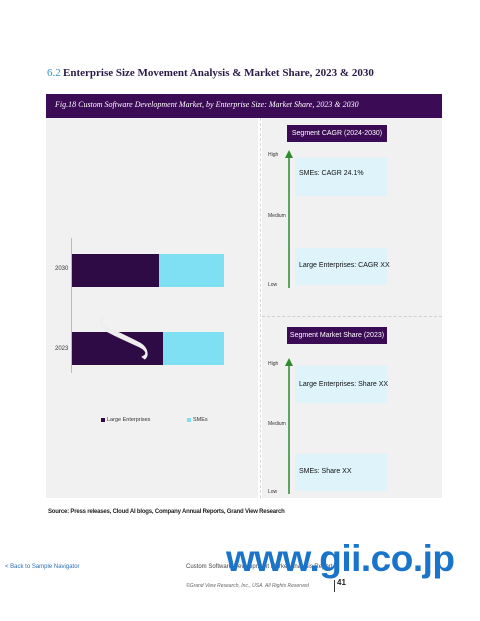 The image size is (480, 621). I want to click on section-number: 6.2, so click(54, 73).